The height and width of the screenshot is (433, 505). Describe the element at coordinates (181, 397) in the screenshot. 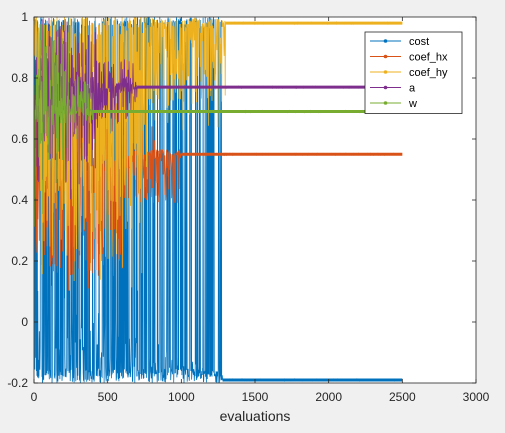

I see `x-tick-label: 1000` at that location.